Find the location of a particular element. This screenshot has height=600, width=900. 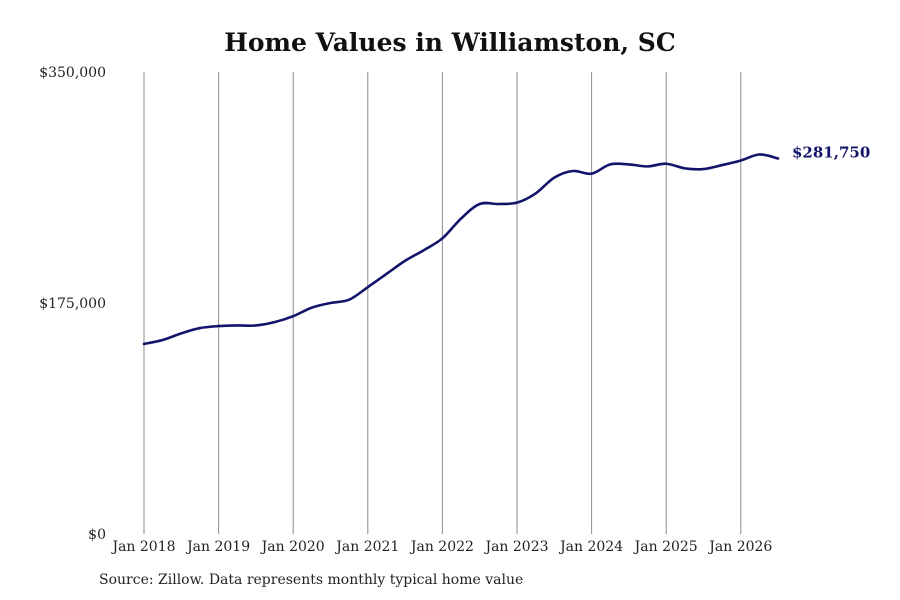

x-tick-label: Jan 2023 is located at coordinates (515, 547).